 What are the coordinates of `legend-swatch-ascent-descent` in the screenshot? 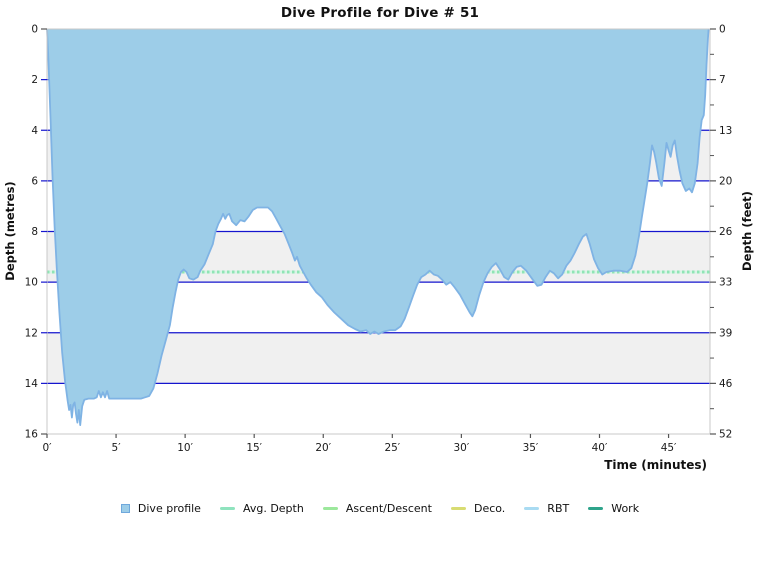 It's located at (330, 508).